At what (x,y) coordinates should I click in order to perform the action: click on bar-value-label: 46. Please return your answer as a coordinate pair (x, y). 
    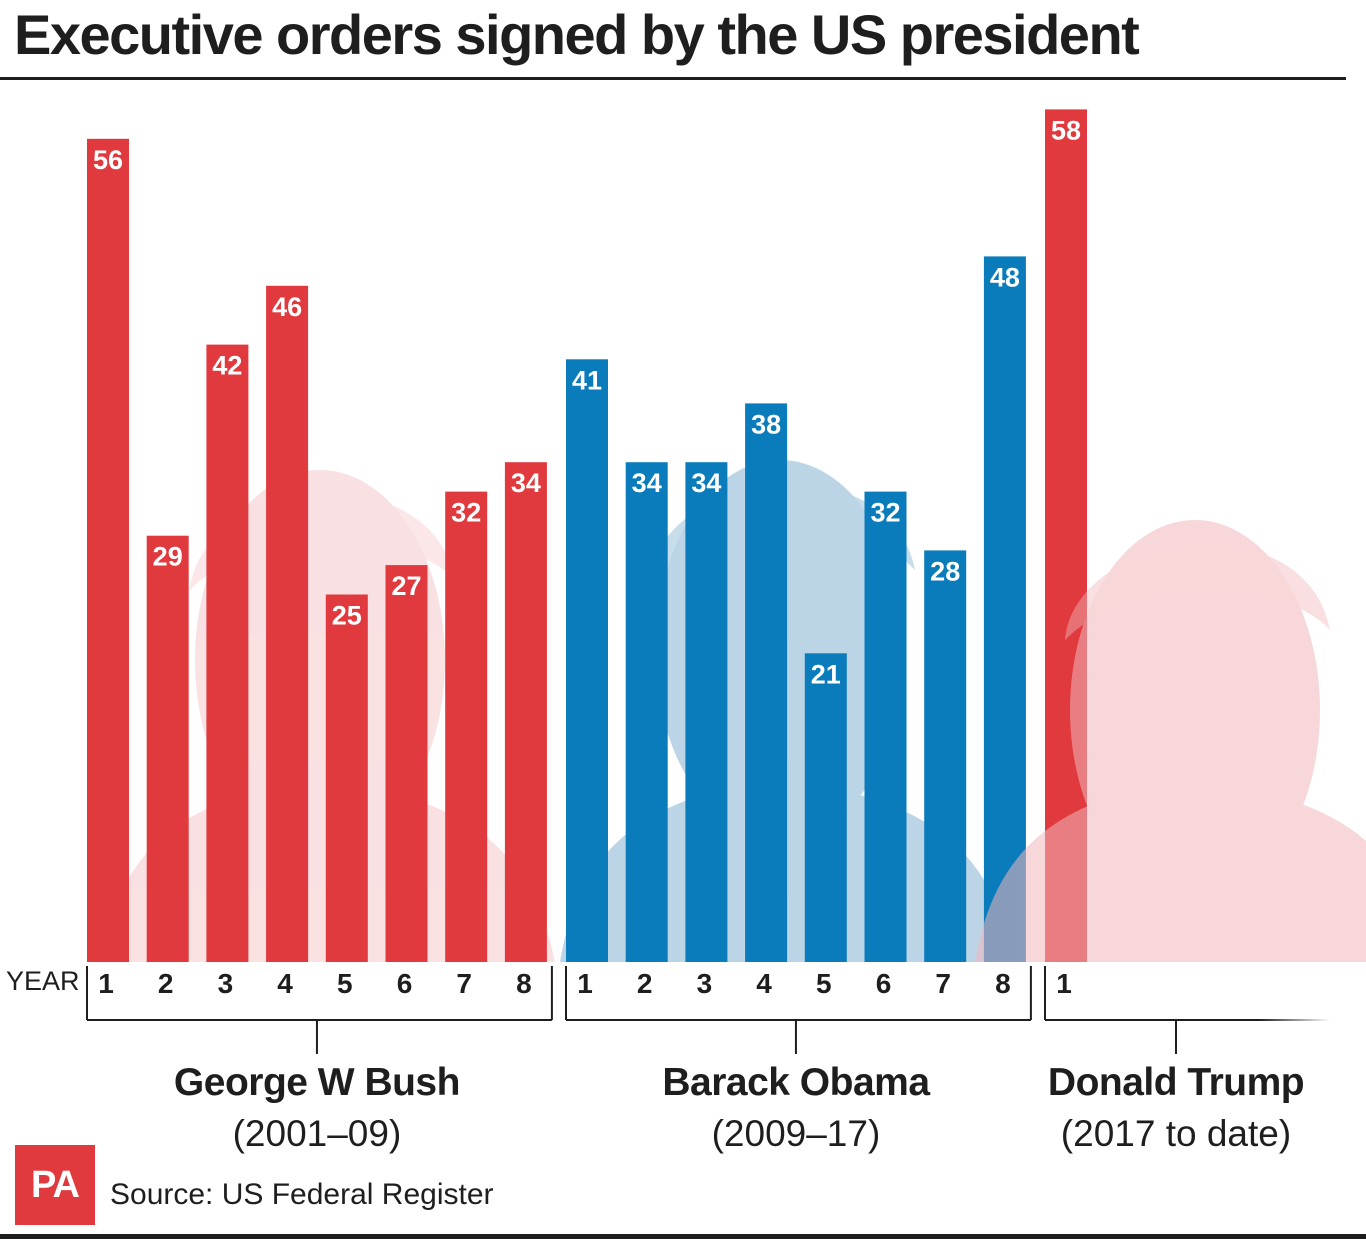
    Looking at the image, I should click on (287, 307).